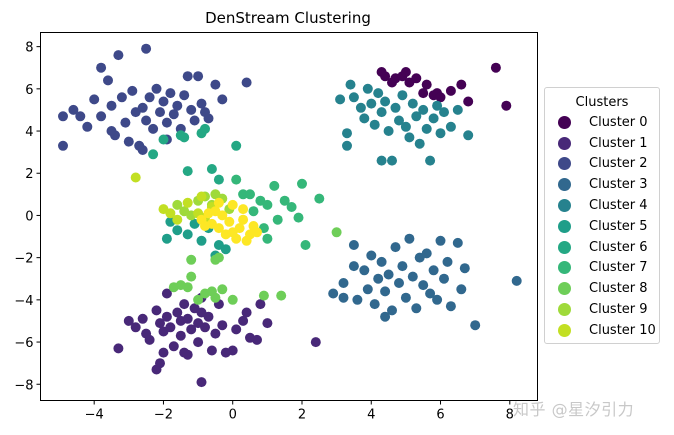 Image resolution: width=674 pixels, height=435 pixels. I want to click on legend-label: Cluster 2, so click(618, 164).